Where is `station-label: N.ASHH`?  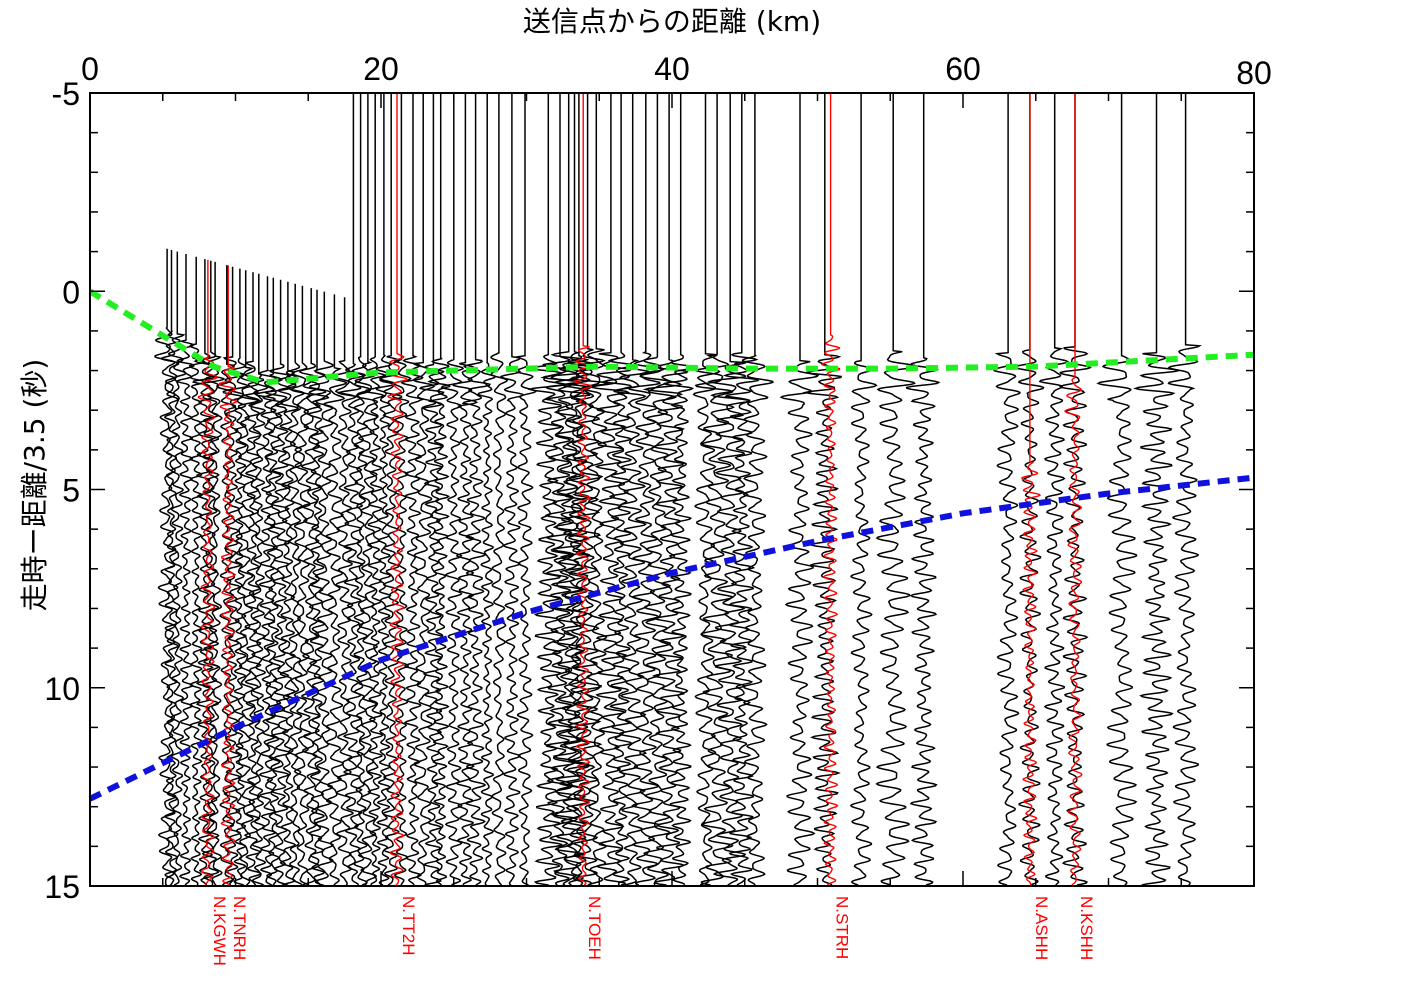 station-label: N.ASHH is located at coordinates (1041, 928).